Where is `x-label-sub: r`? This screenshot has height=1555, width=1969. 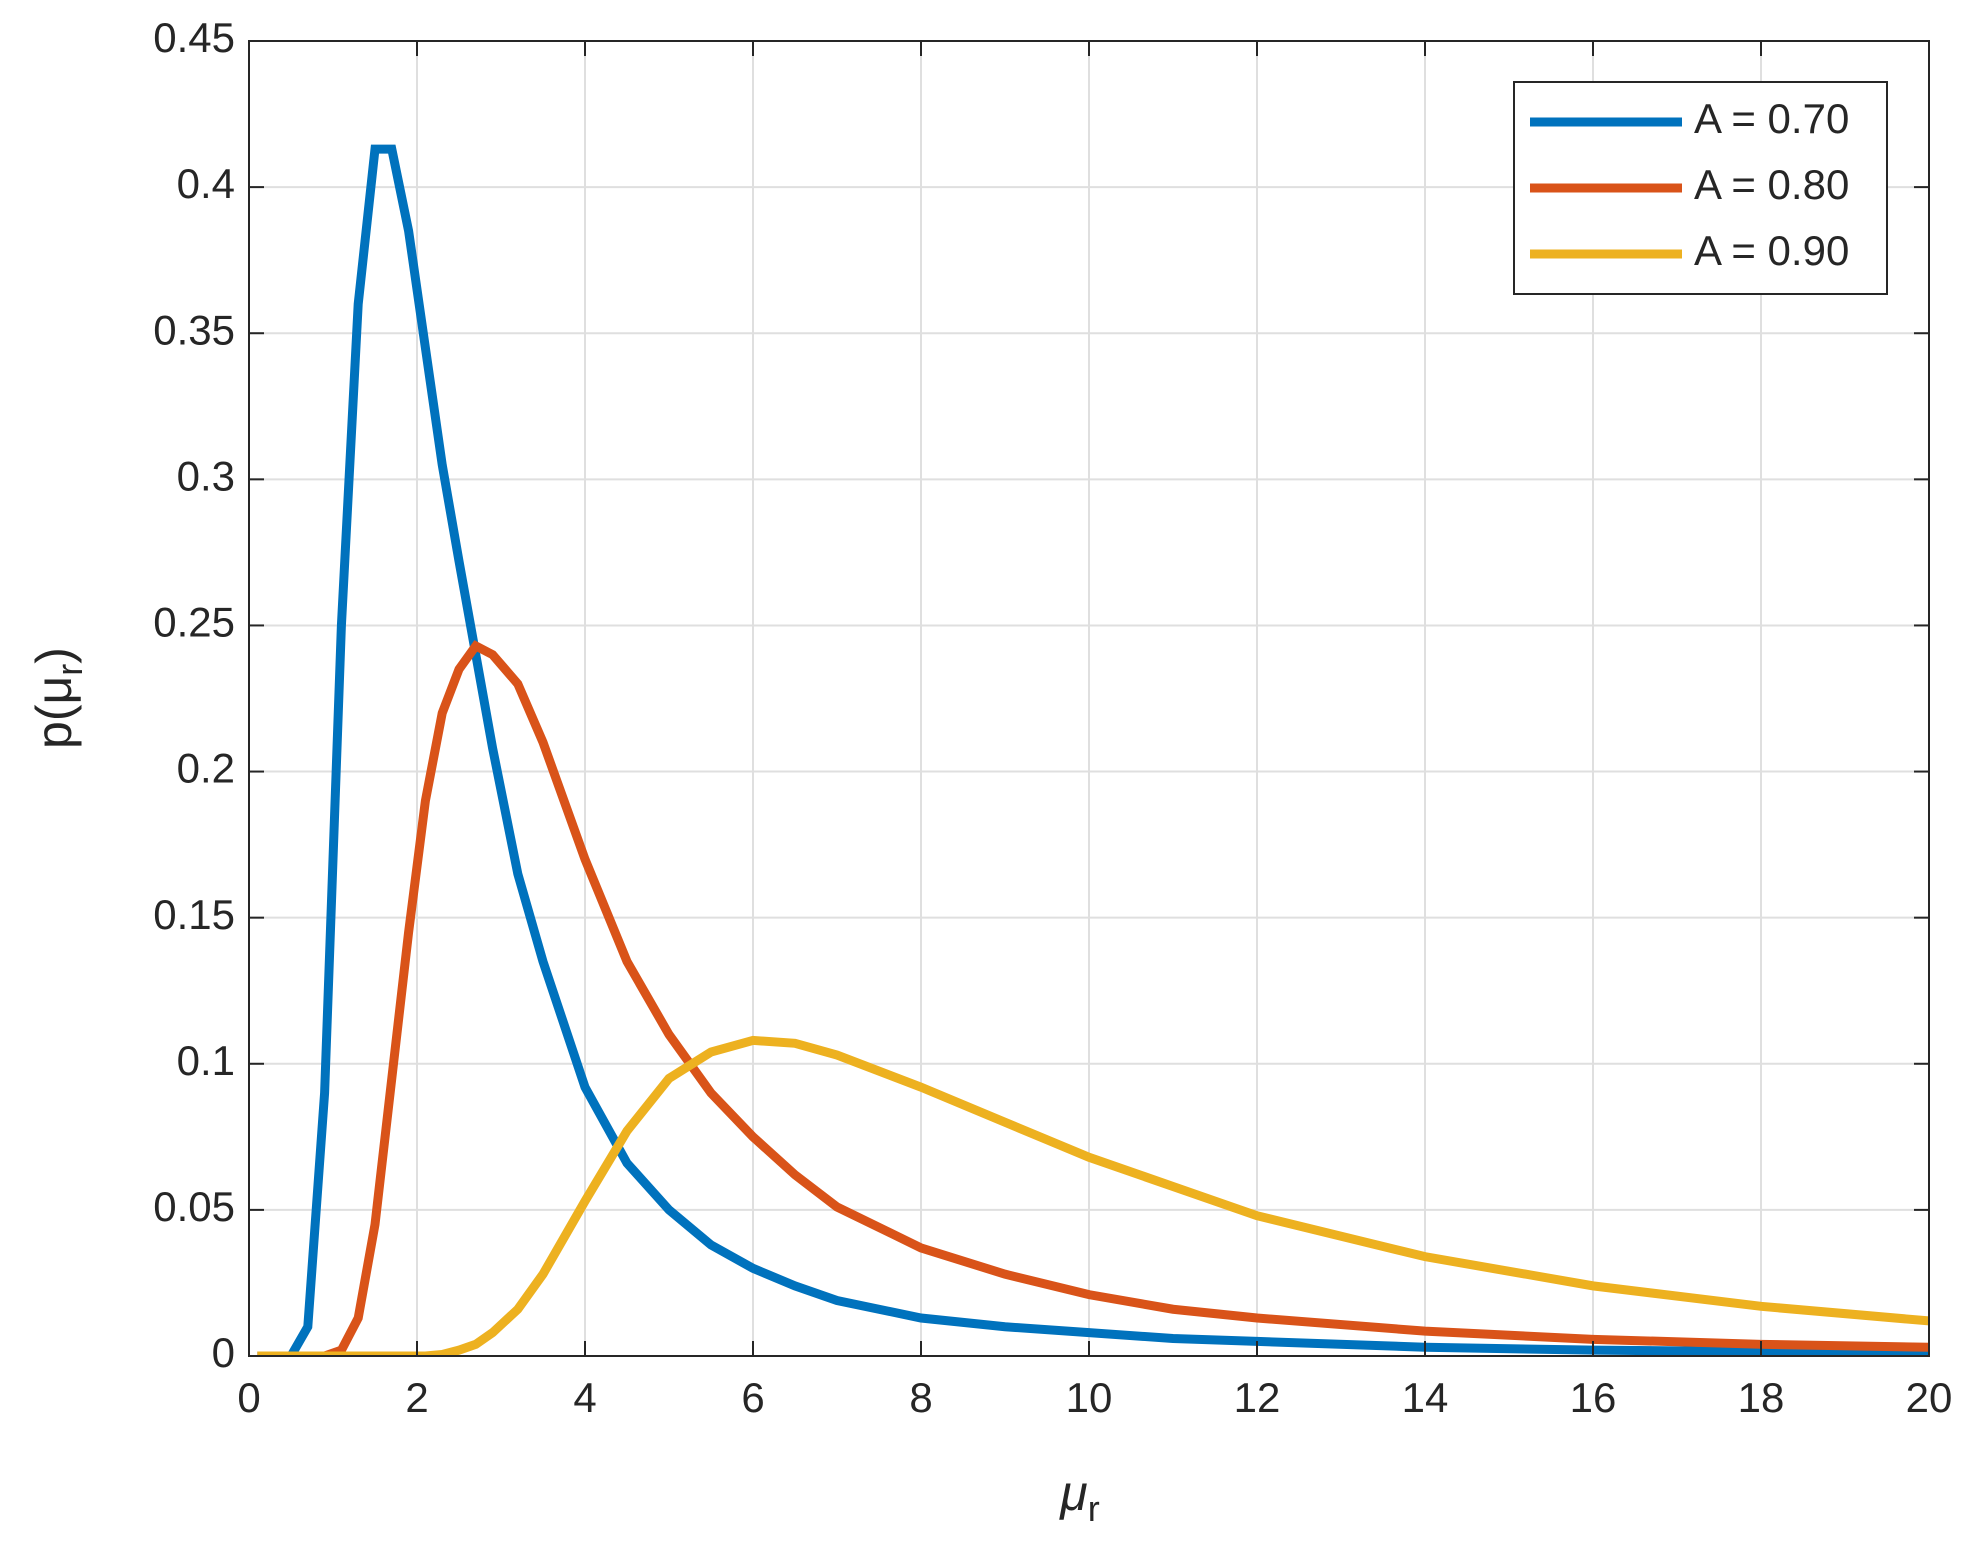
x-label-sub: r is located at coordinates (1094, 1508).